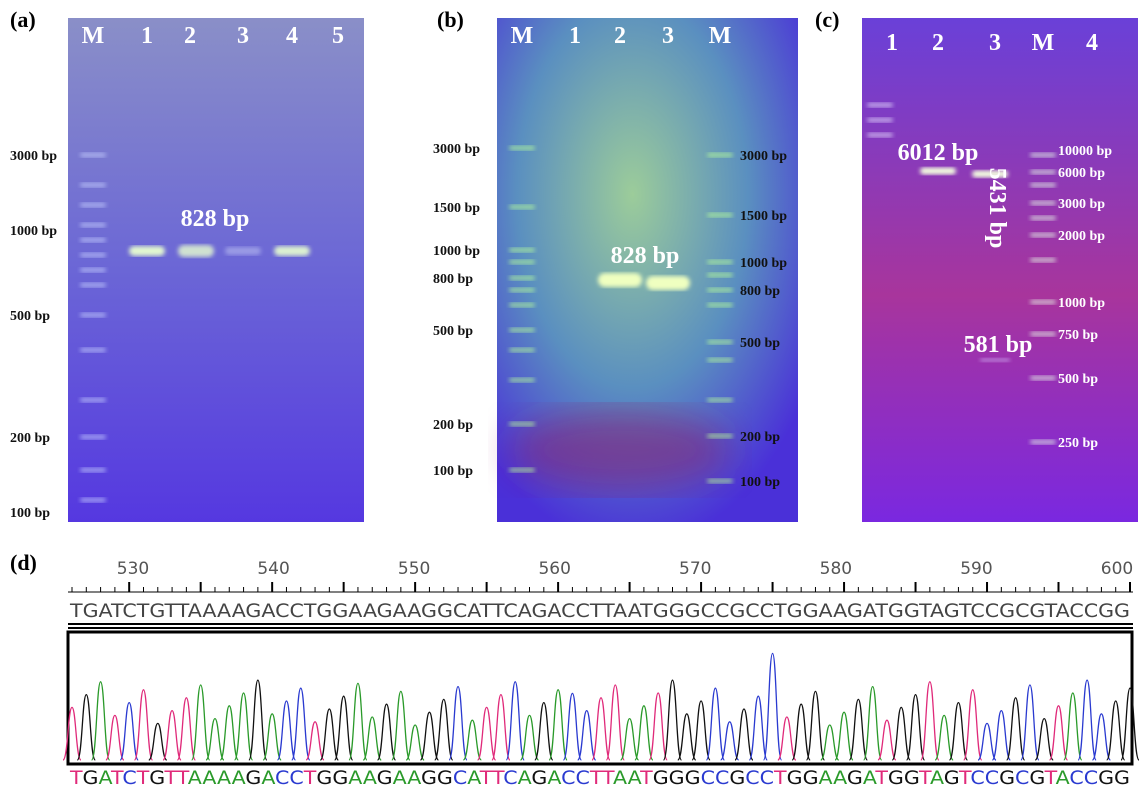 This screenshot has height=788, width=1145. What do you see at coordinates (453, 279) in the screenshot?
I see `marker-label: 800 bp` at bounding box center [453, 279].